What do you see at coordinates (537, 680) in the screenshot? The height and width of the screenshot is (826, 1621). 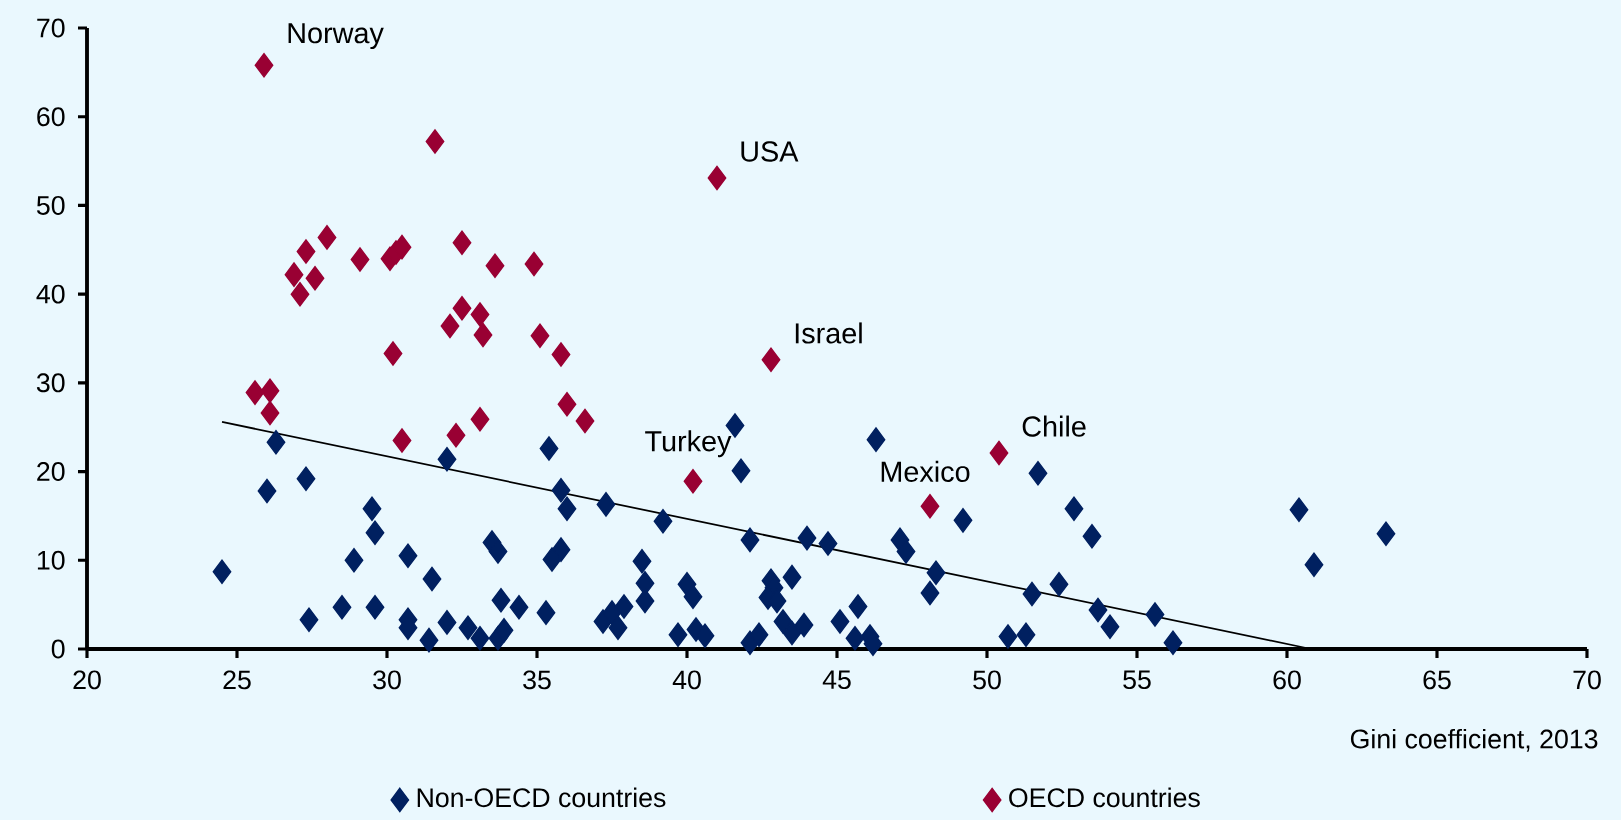 I see `x-tick-label: 35` at bounding box center [537, 680].